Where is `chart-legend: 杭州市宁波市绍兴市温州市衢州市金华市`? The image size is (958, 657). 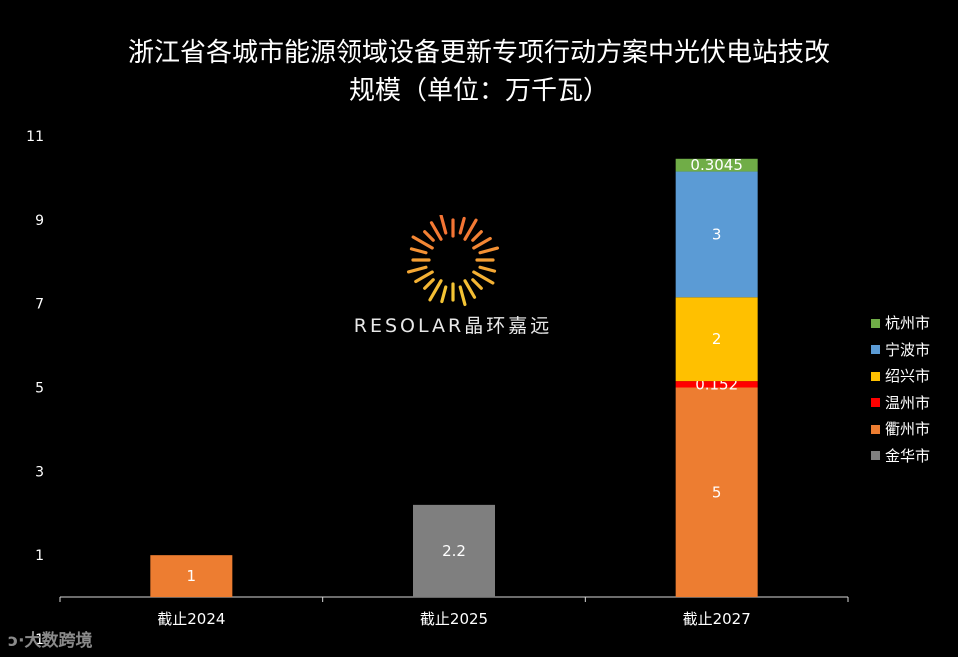
chart-legend: 杭州市宁波市绍兴市温州市衢州市金华市 is located at coordinates (900, 389).